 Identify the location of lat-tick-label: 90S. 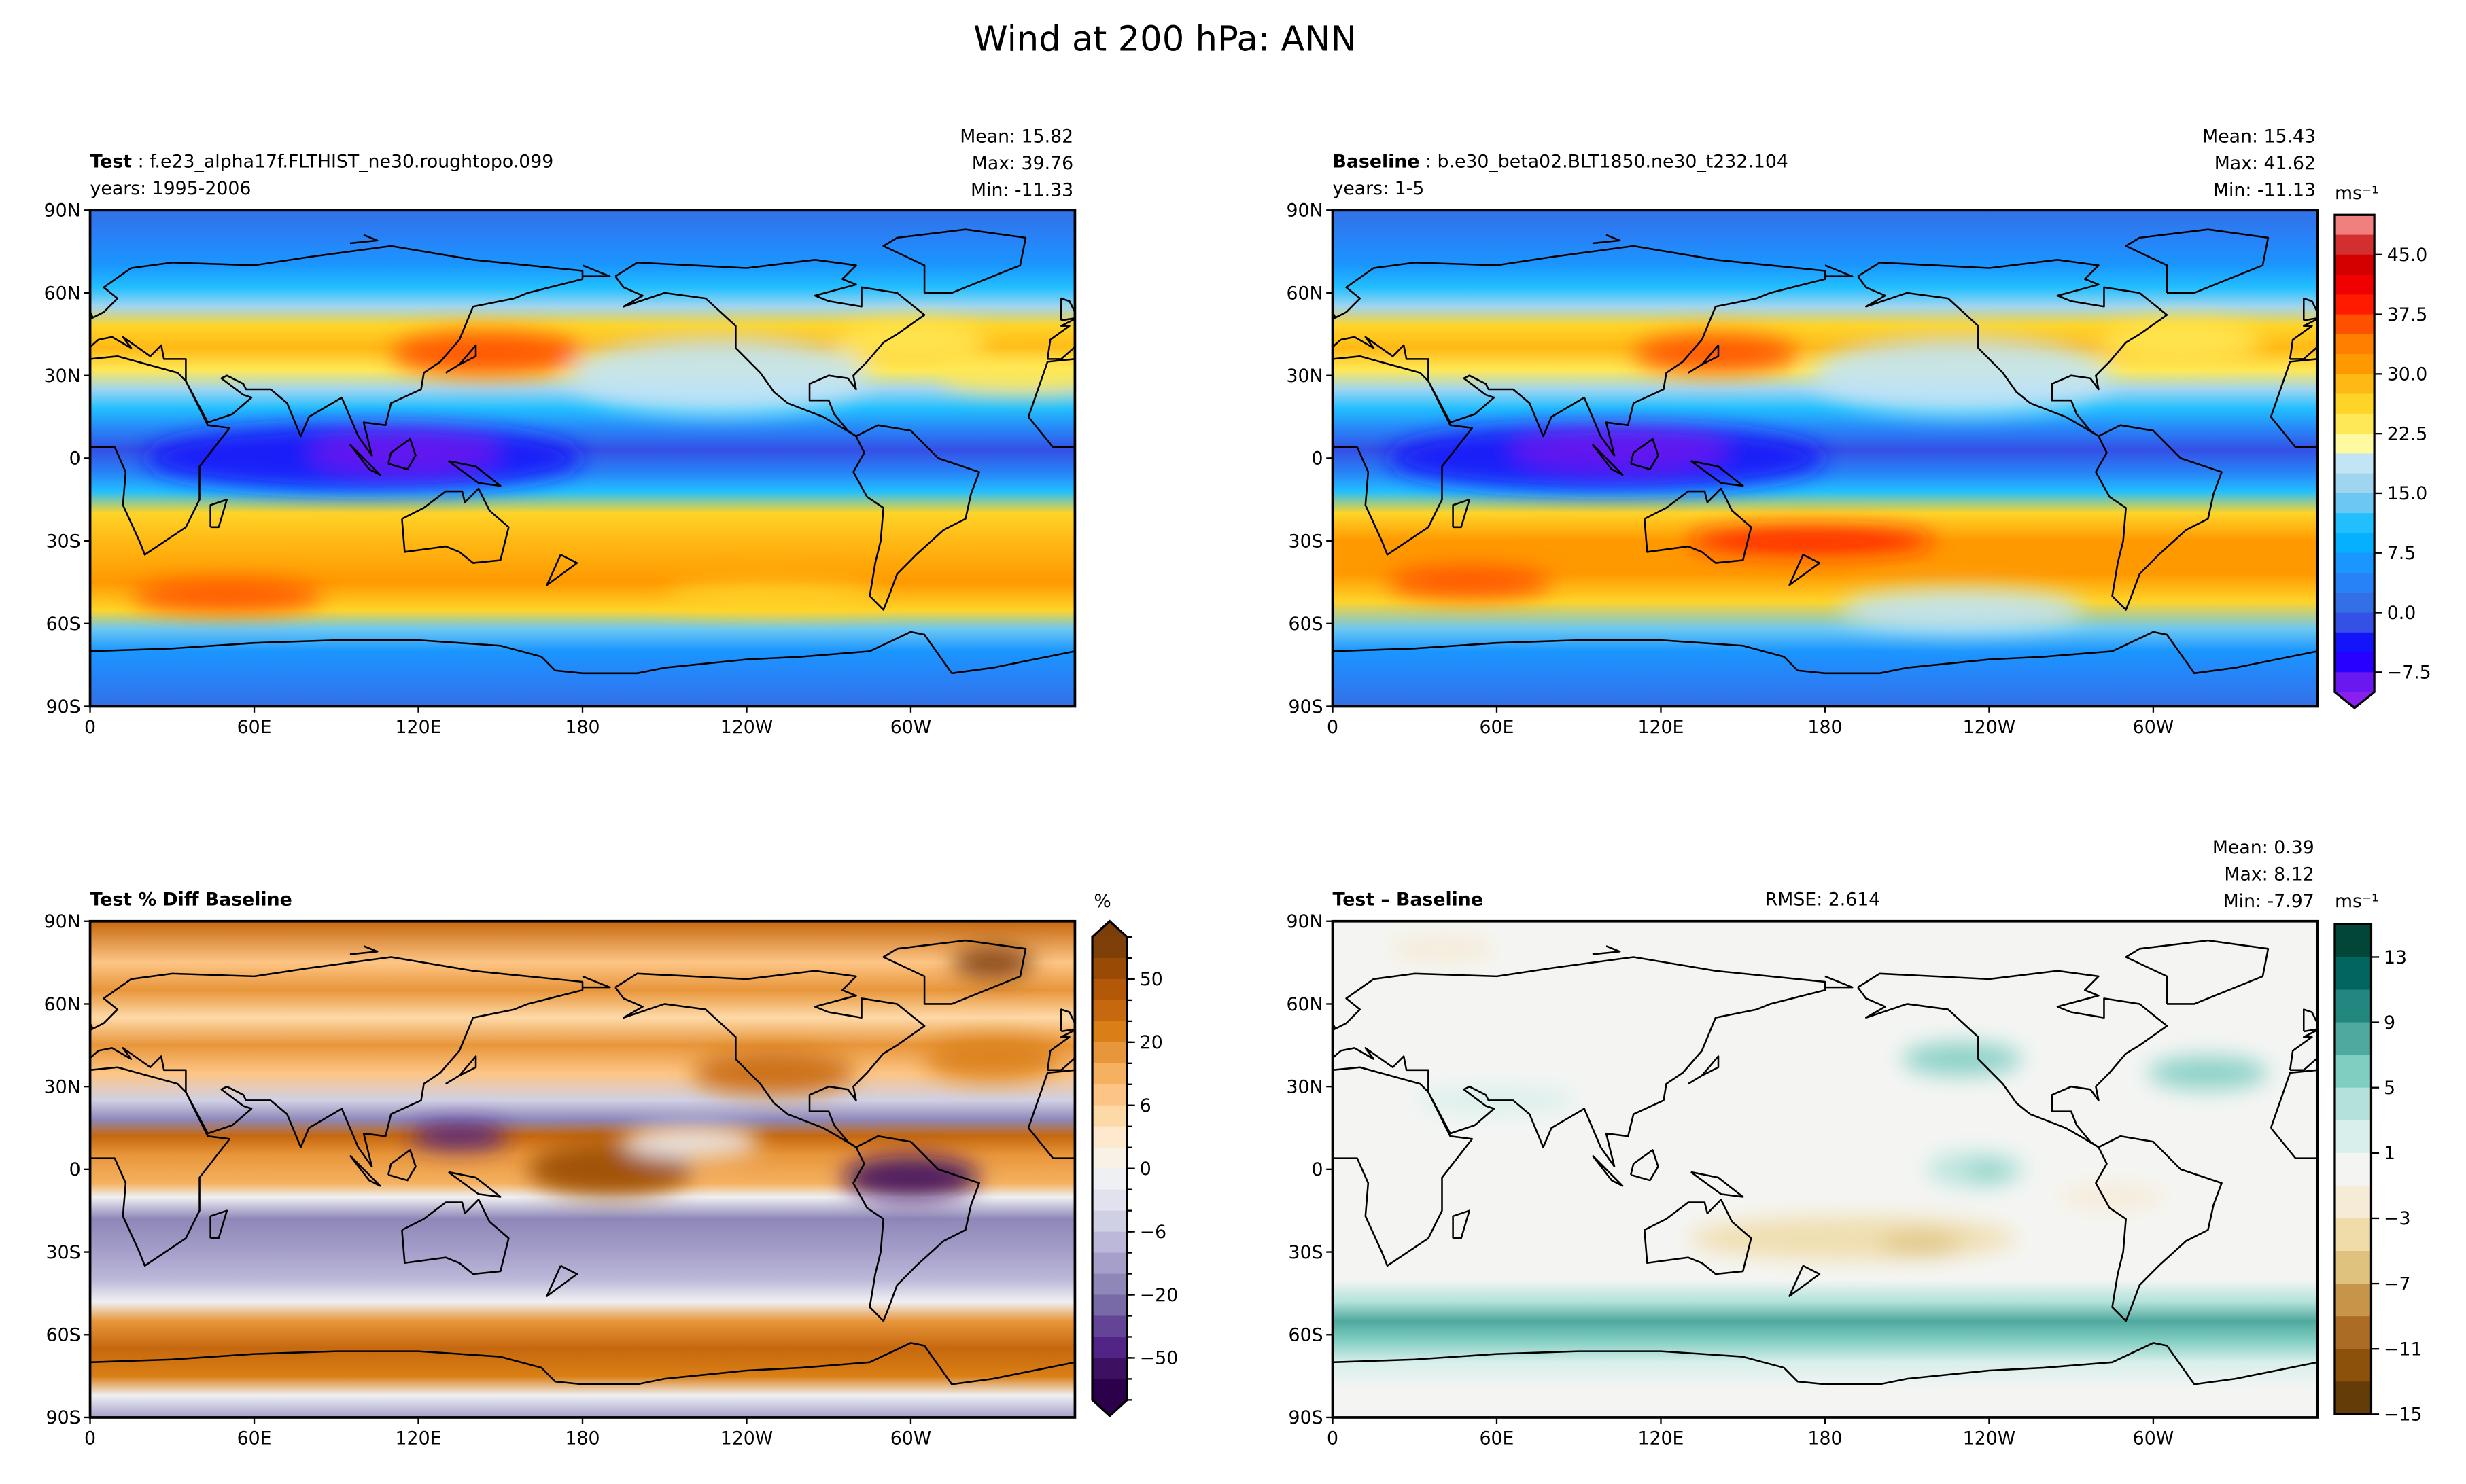
(1306, 1417).